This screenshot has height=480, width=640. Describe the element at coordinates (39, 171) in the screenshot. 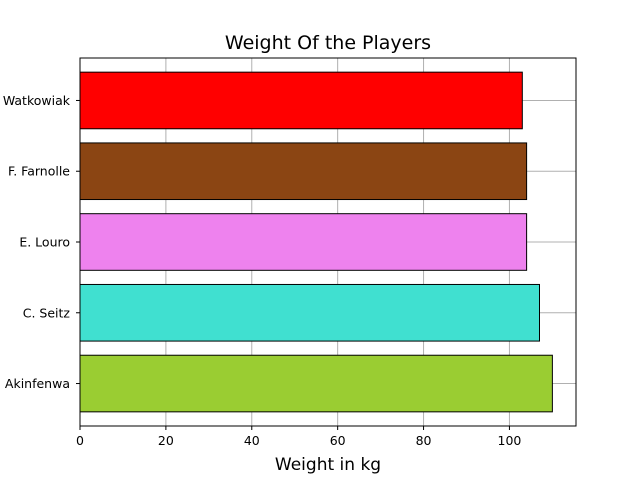

I see `y-tick-label: F. Farnolle` at that location.